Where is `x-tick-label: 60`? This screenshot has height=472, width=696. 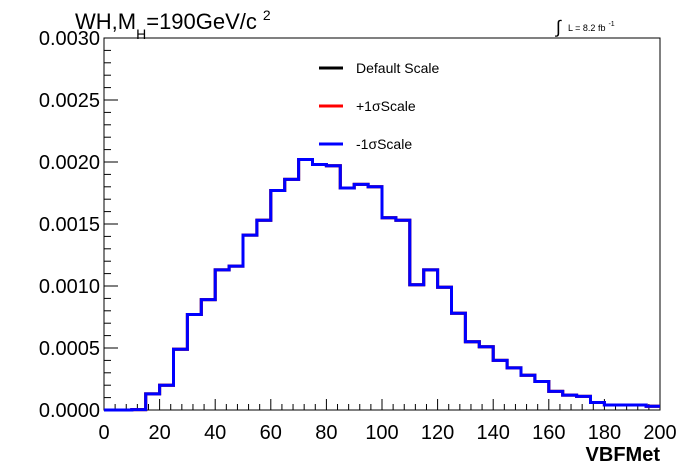 x-tick-label: 60 is located at coordinates (271, 433).